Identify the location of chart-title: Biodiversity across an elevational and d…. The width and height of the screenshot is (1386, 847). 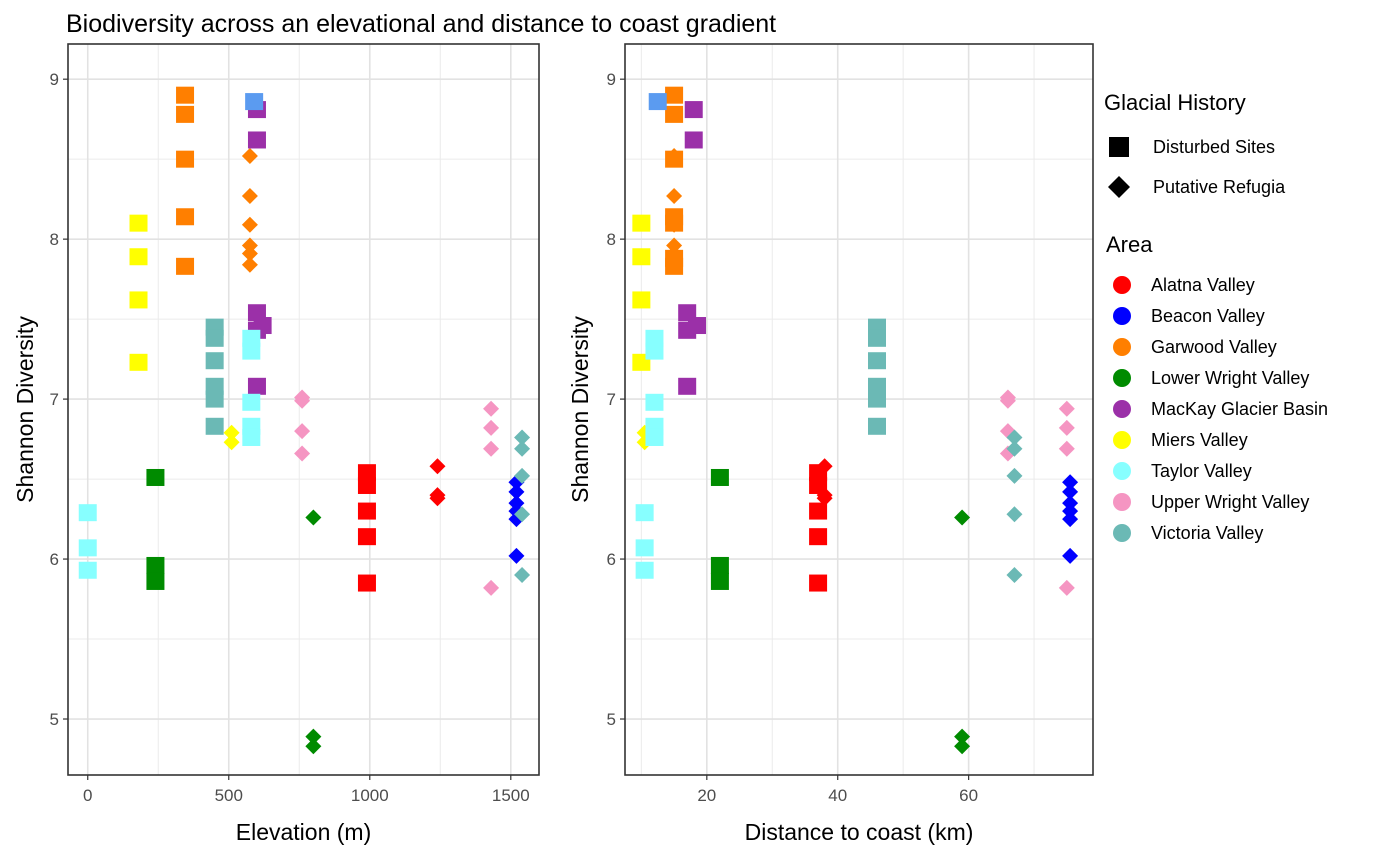
(421, 24).